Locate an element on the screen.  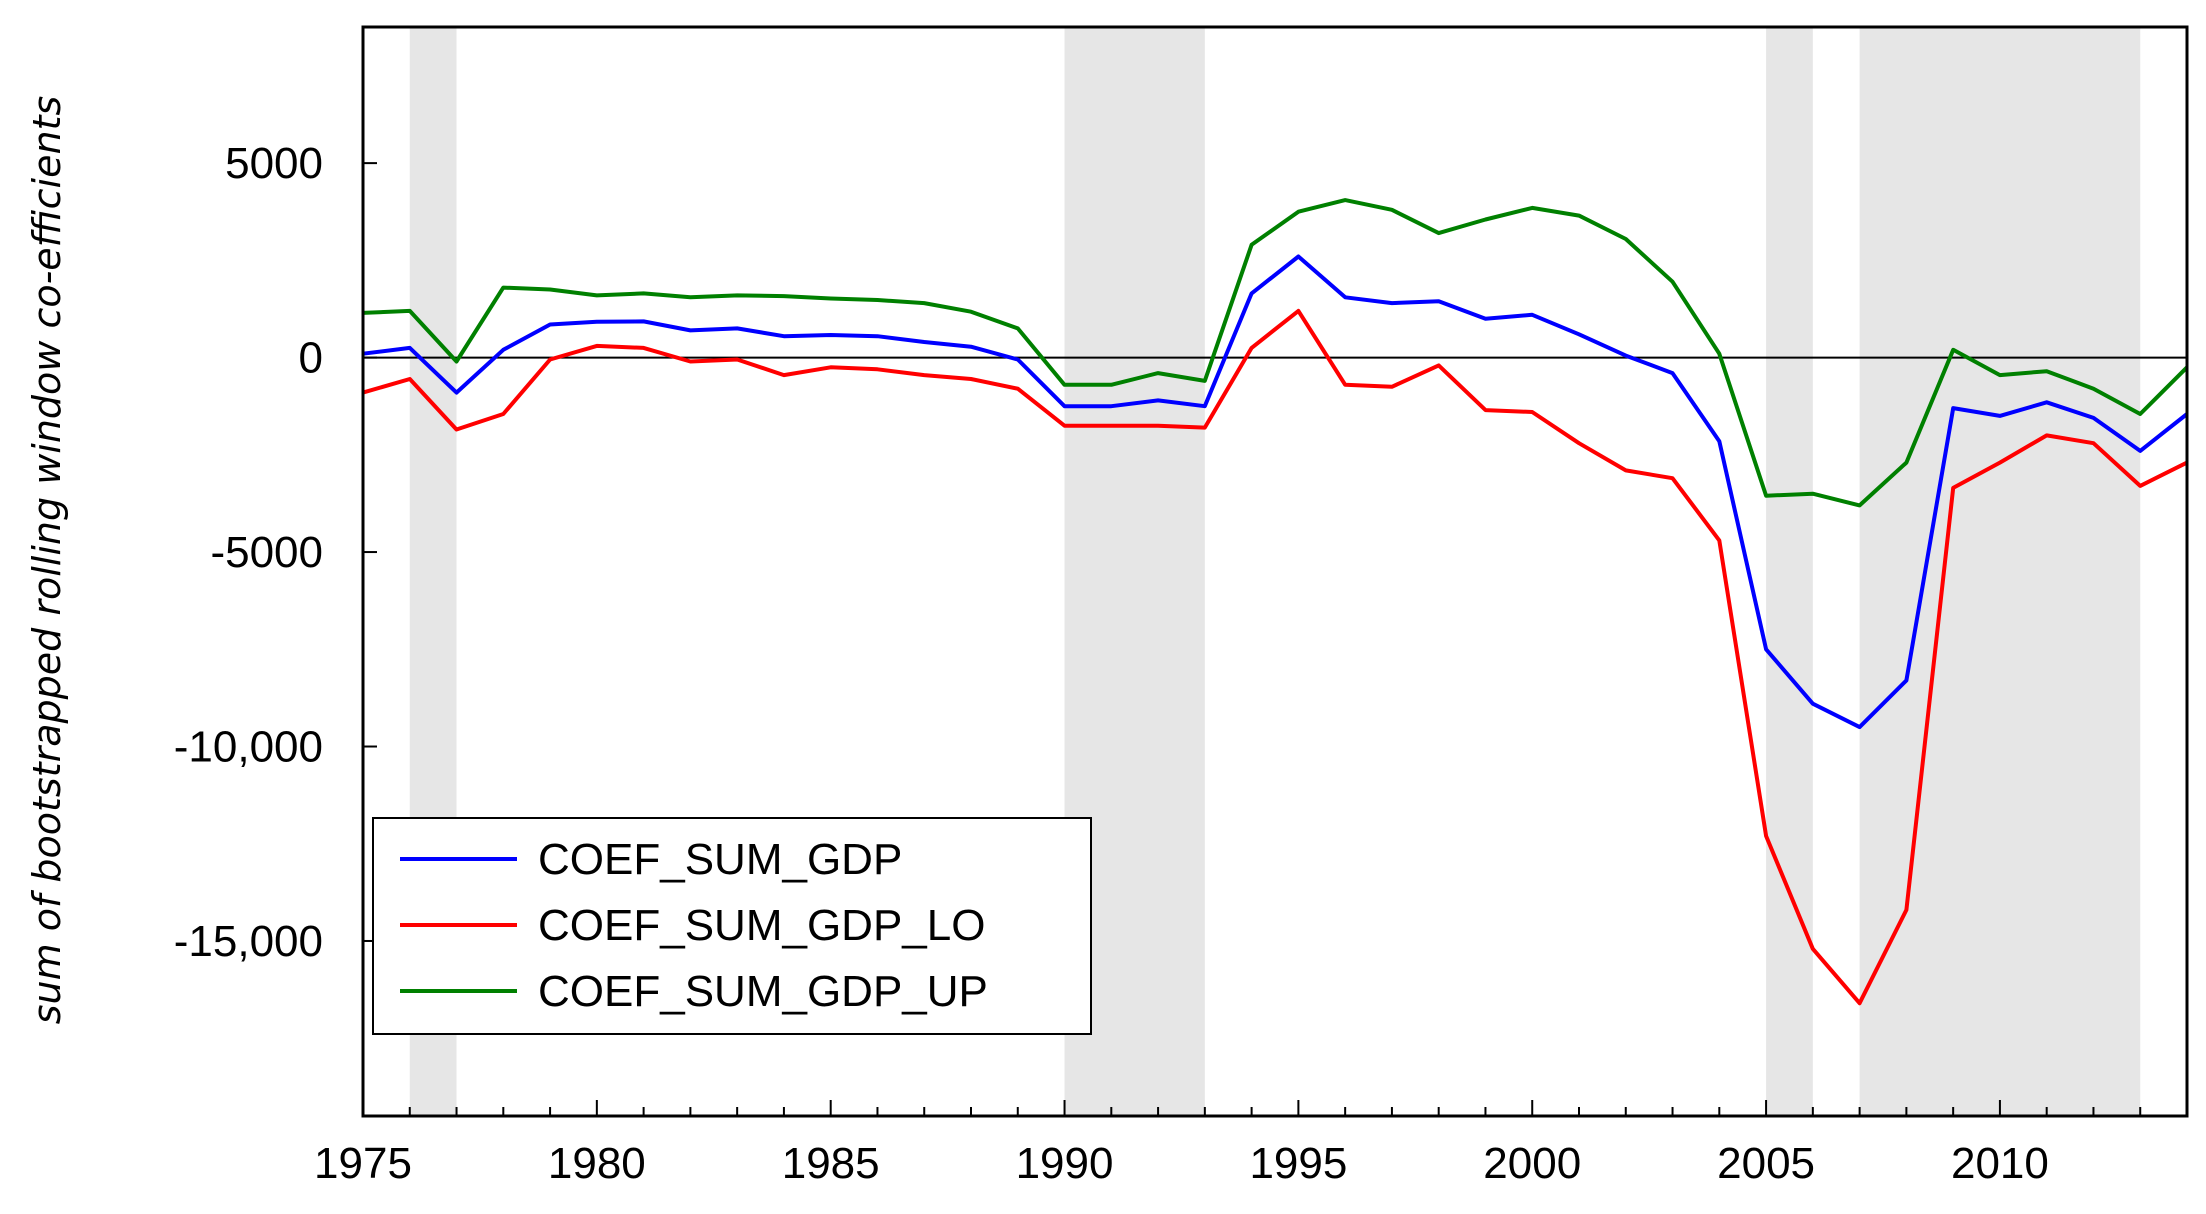
y-axis: 5000 0 -5000 -10,000 -15,000 is located at coordinates (275, 552).